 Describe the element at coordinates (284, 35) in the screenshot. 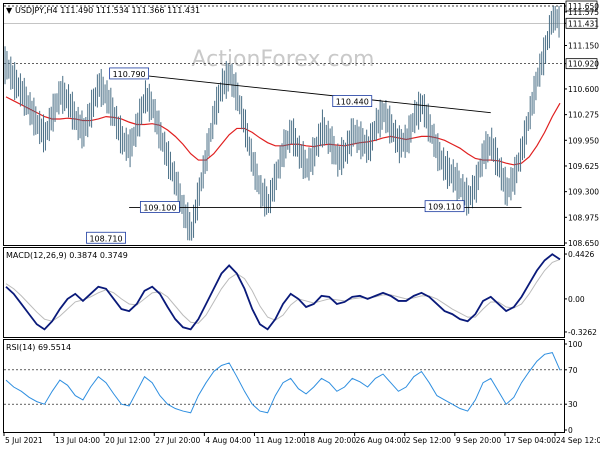

I see `price-grid` at that location.